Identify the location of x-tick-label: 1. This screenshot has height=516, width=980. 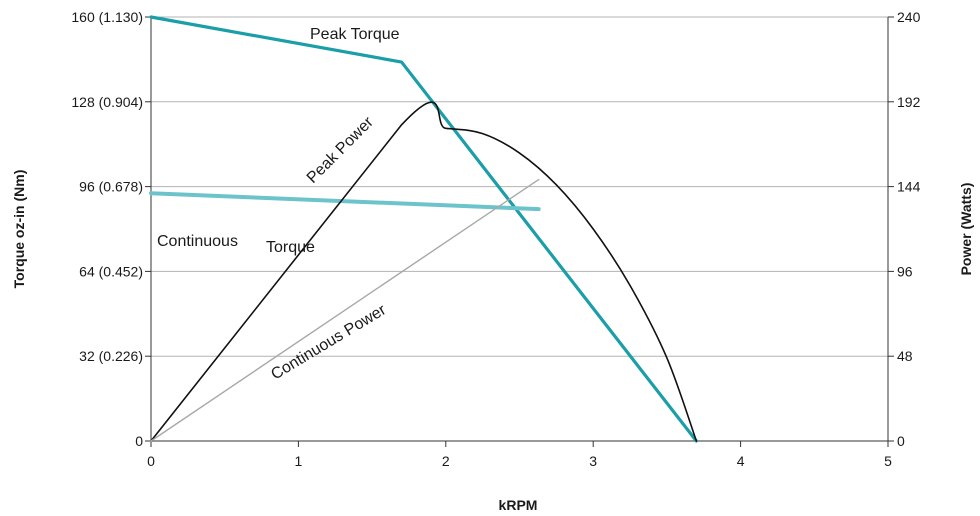
(299, 461).